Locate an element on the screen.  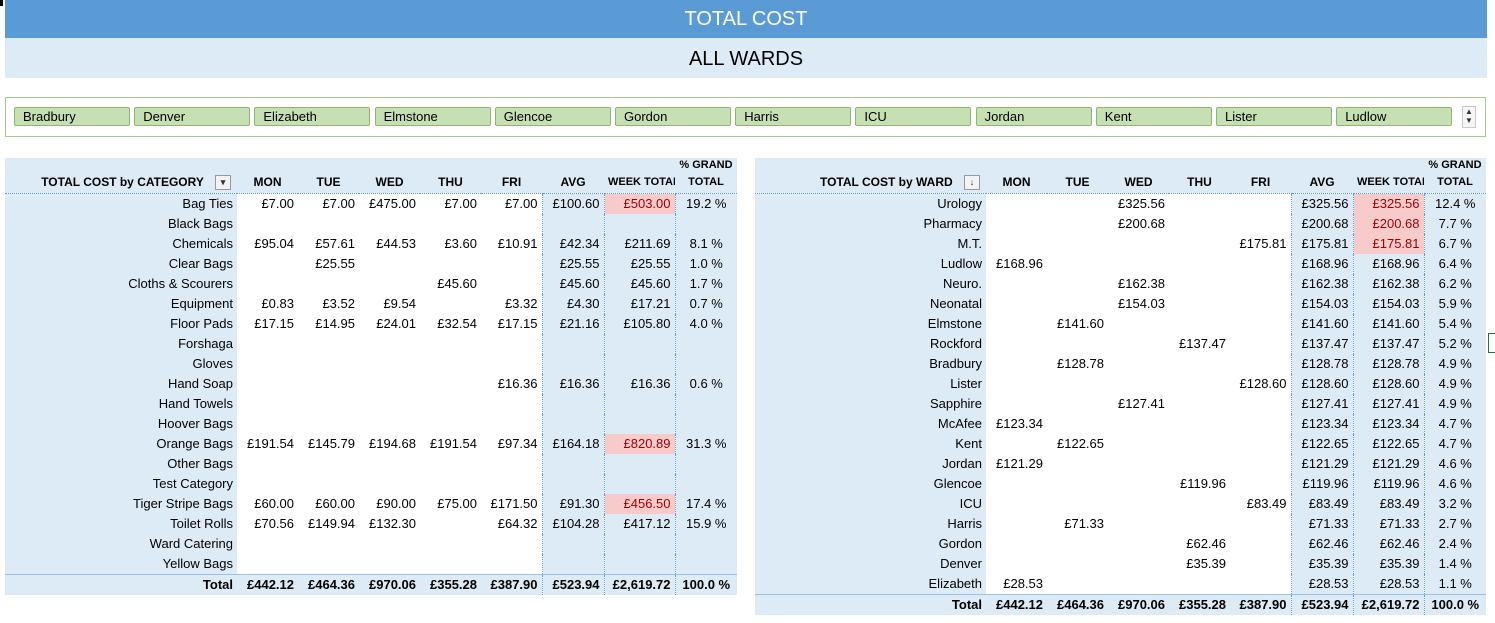
cell-week: £175.81 is located at coordinates (1388, 244).